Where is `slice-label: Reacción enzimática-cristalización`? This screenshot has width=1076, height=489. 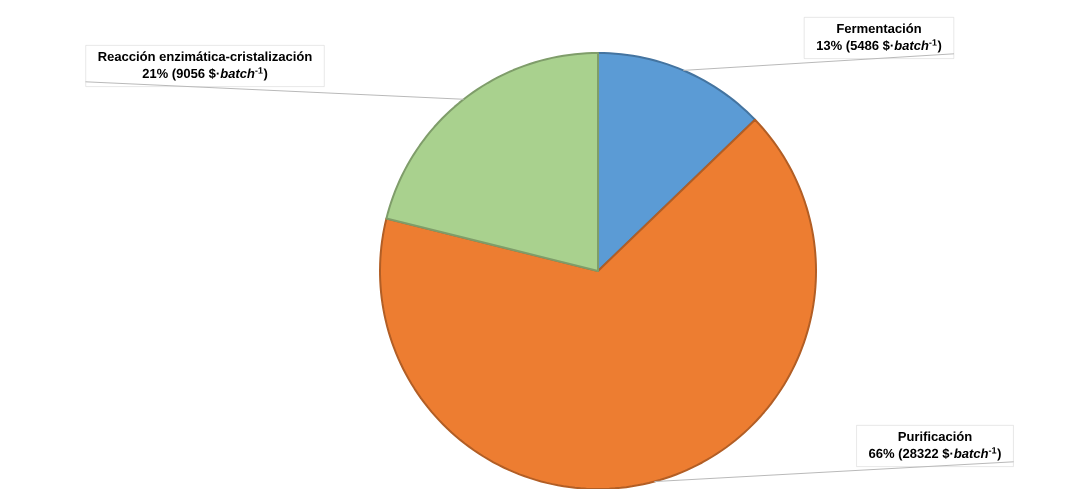
slice-label: Reacción enzimática-cristalización is located at coordinates (205, 56).